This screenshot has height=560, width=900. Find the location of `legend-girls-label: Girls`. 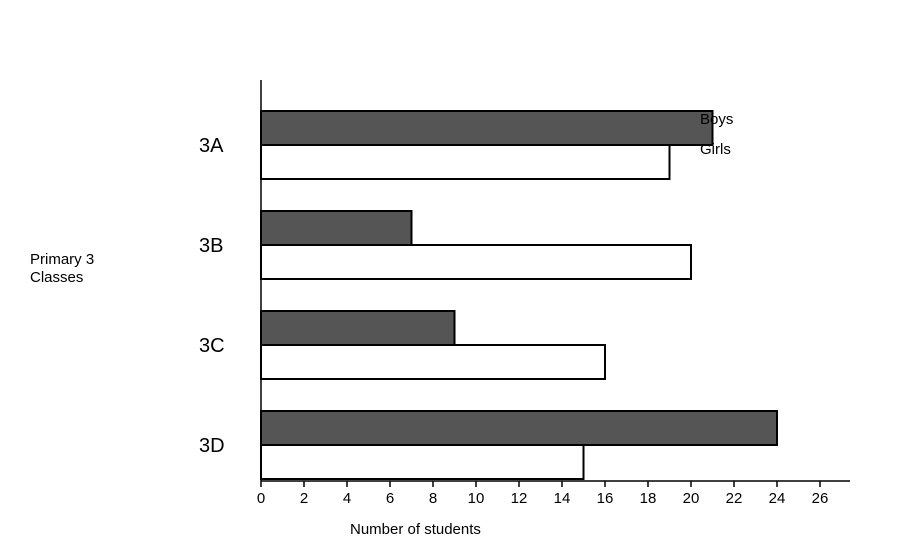

legend-girls-label: Girls is located at coordinates (715, 149).